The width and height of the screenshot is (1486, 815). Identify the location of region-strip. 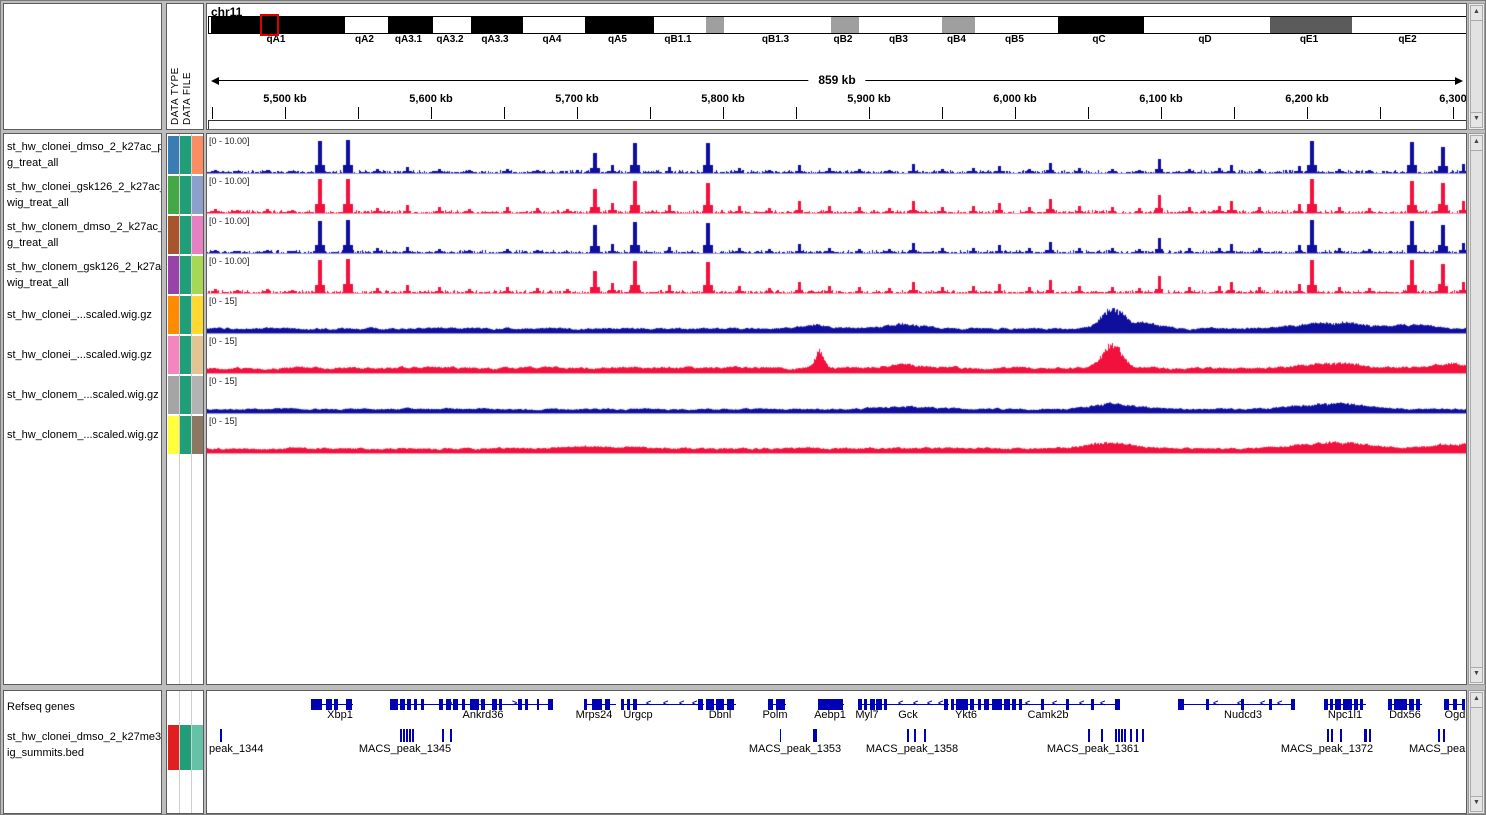
(837, 124).